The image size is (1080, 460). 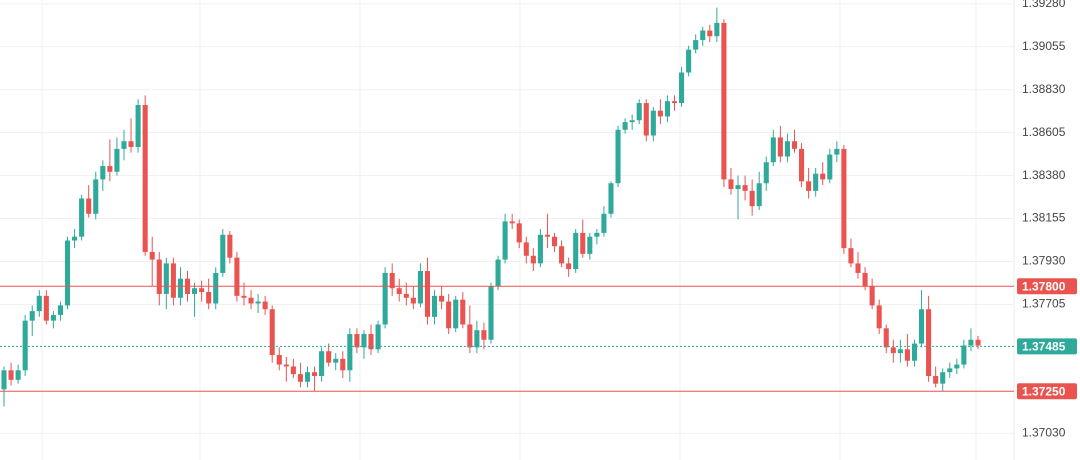 I want to click on y-tick-label: 1.38830, so click(x=1044, y=89).